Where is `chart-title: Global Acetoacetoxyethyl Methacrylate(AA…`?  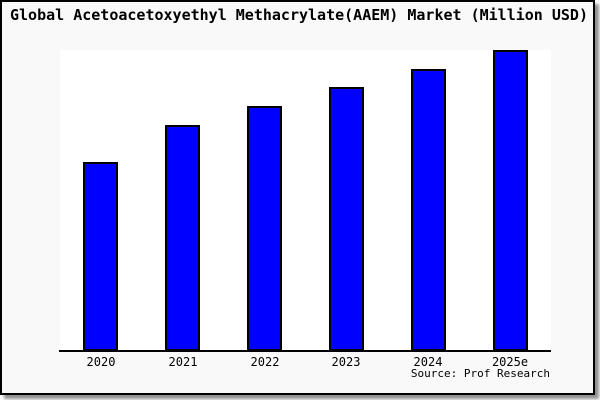 chart-title: Global Acetoacetoxyethyl Methacrylate(AA… is located at coordinates (299, 15).